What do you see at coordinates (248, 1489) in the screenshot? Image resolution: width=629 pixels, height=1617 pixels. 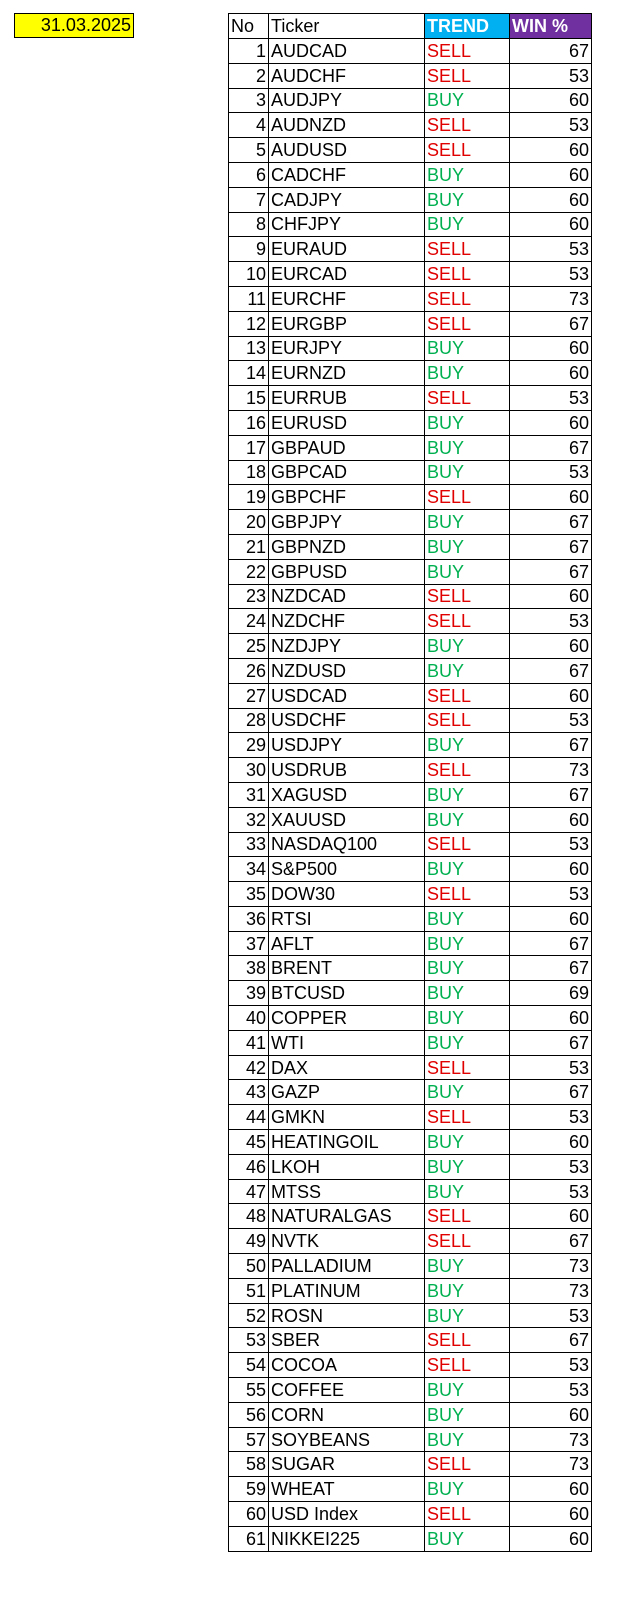 I see `row-number: 59` at bounding box center [248, 1489].